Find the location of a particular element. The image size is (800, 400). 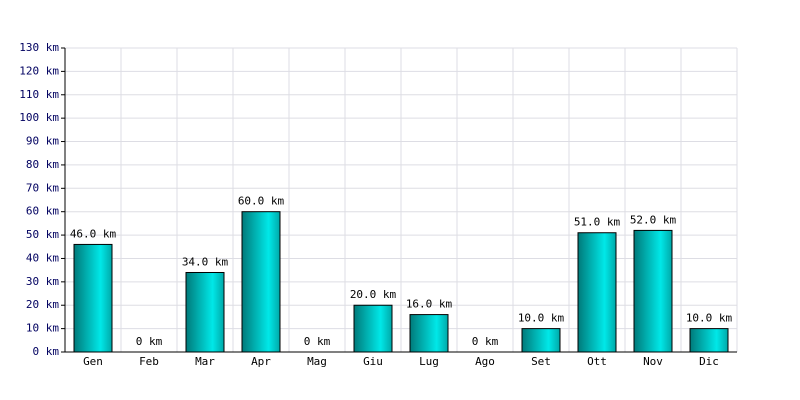

x-tick-label: Gen is located at coordinates (93, 361).